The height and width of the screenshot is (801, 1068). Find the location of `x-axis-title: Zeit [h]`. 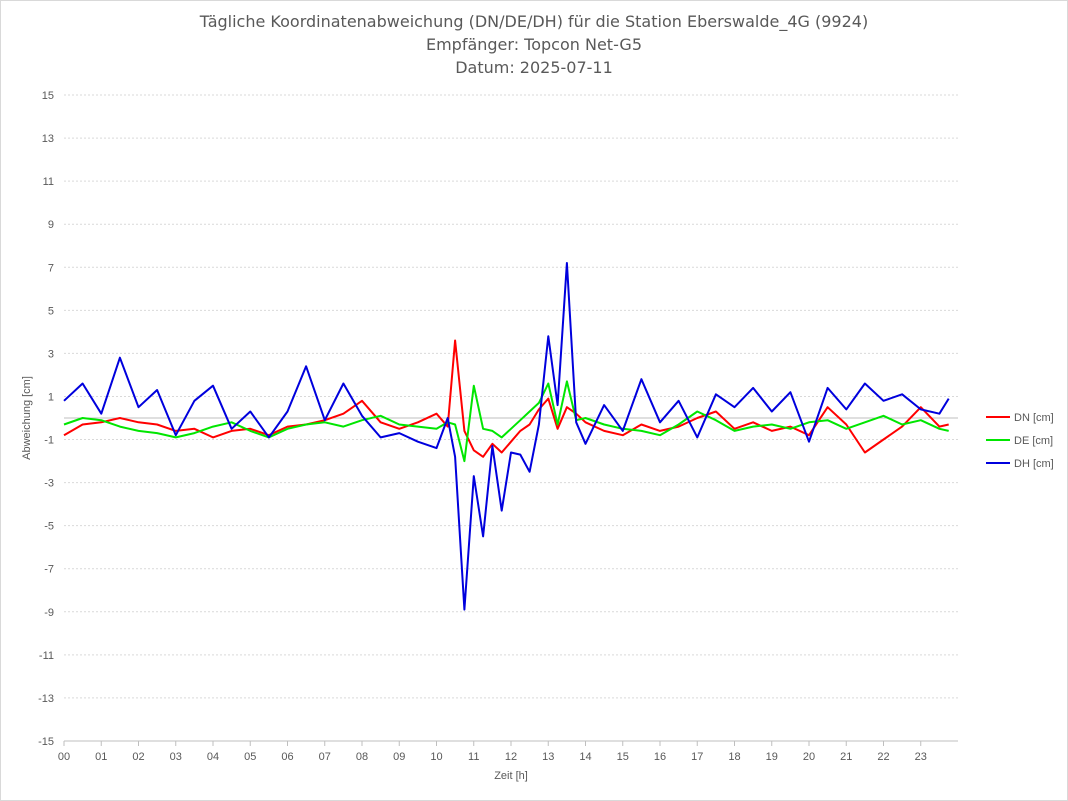

x-axis-title: Zeit [h] is located at coordinates (511, 776).